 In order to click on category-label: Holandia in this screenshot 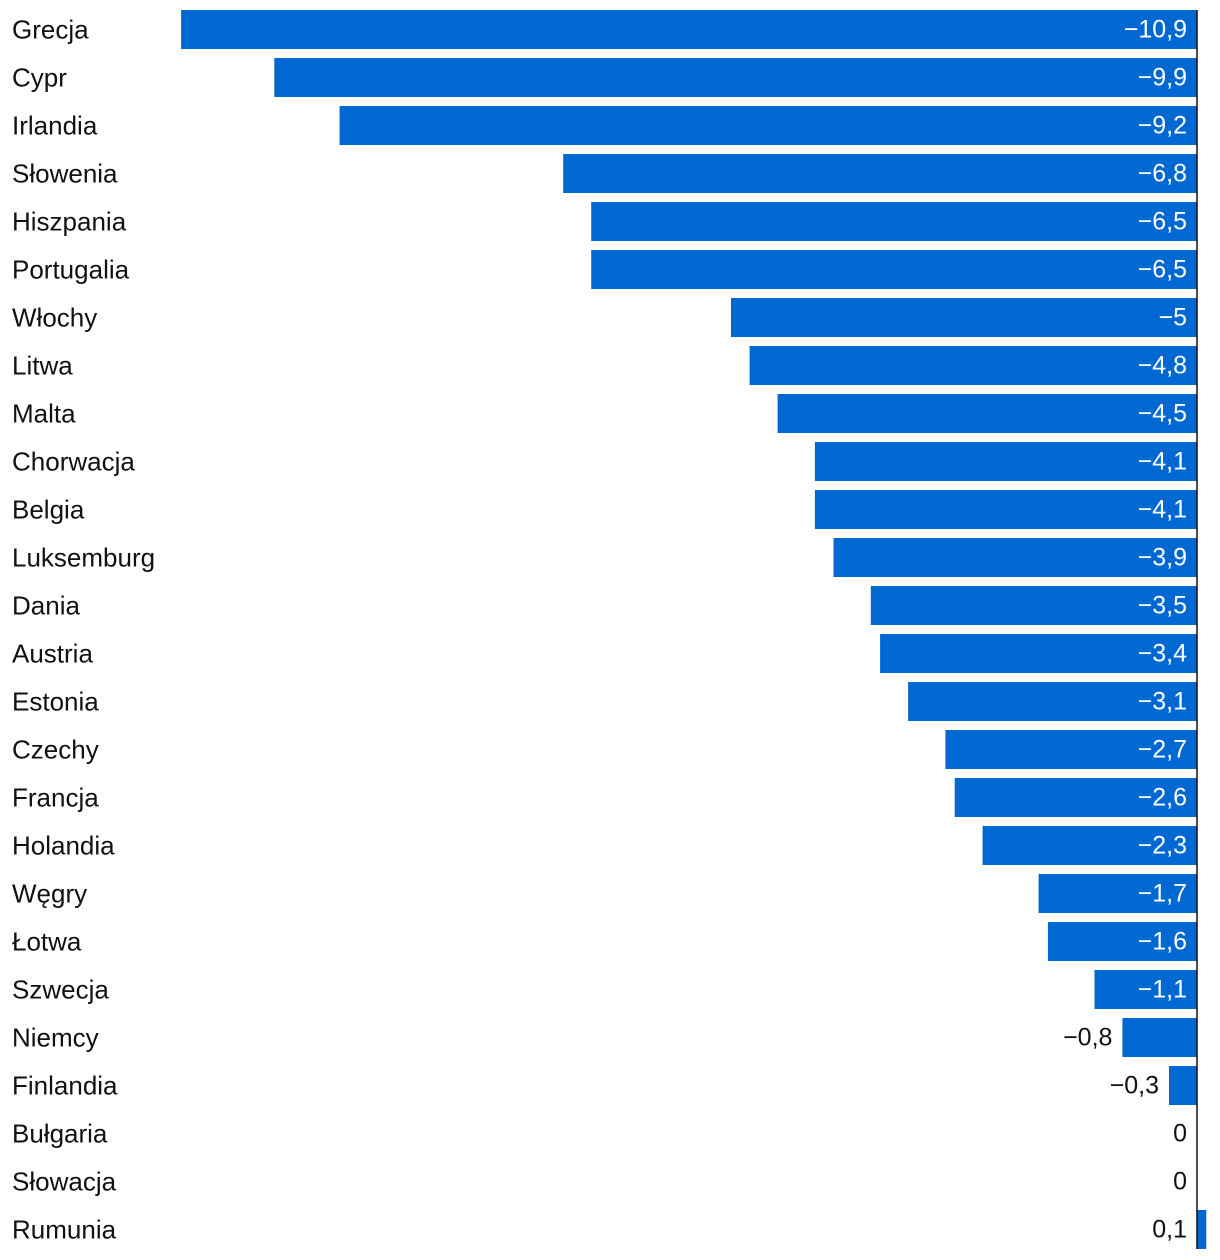, I will do `click(63, 846)`.